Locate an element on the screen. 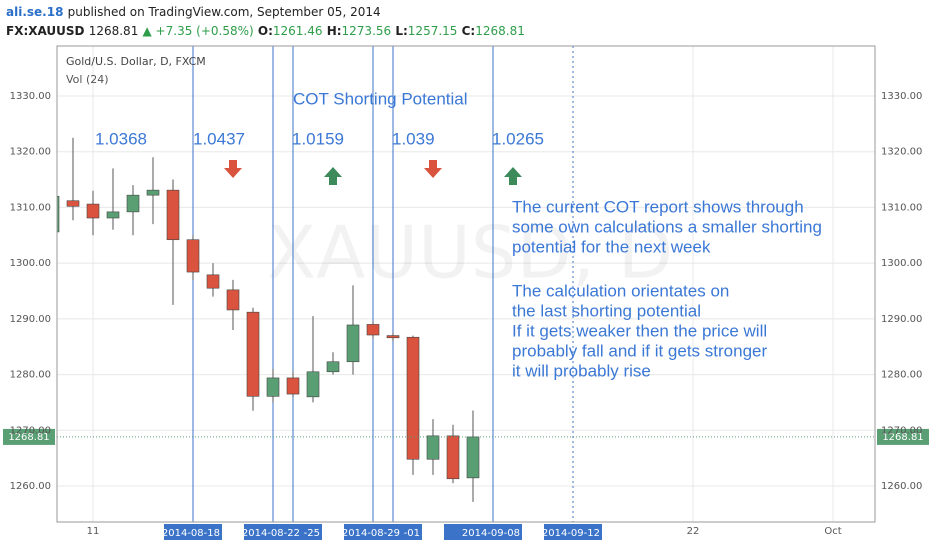 The height and width of the screenshot is (550, 932). o-val: 1261.46 is located at coordinates (298, 31).